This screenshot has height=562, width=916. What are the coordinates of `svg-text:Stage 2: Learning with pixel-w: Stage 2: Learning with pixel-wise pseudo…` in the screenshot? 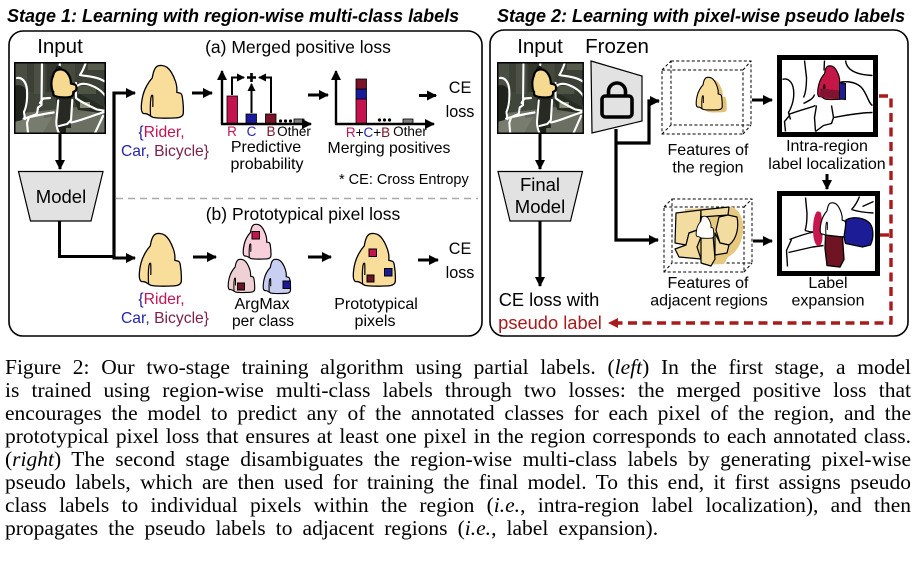 It's located at (701, 16).